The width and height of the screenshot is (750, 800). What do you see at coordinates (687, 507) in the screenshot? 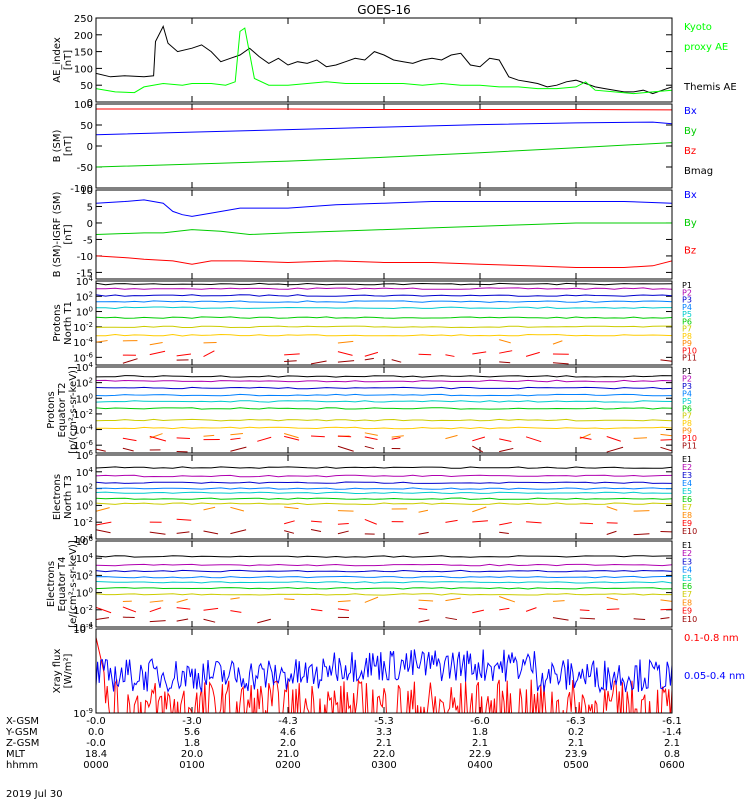
I see `legend-e7: E7` at bounding box center [687, 507].